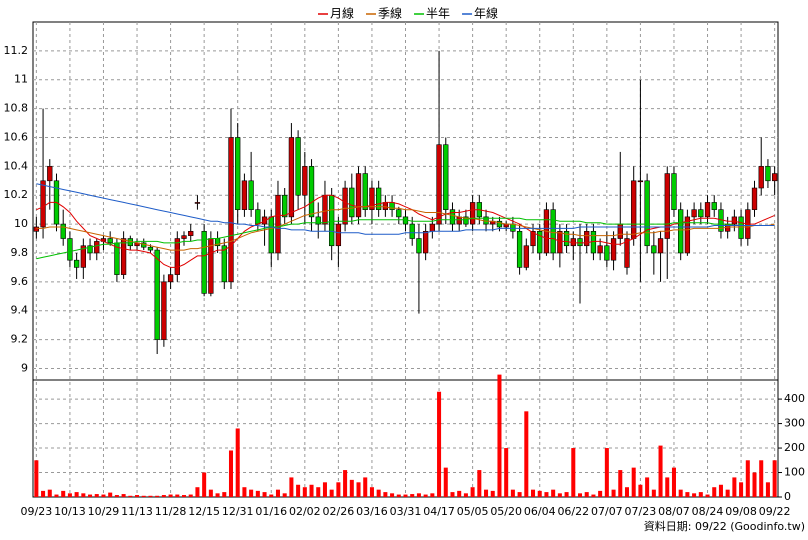  What do you see at coordinates (473, 511) in the screenshot?
I see `x-tick-label: 05/05` at bounding box center [473, 511].